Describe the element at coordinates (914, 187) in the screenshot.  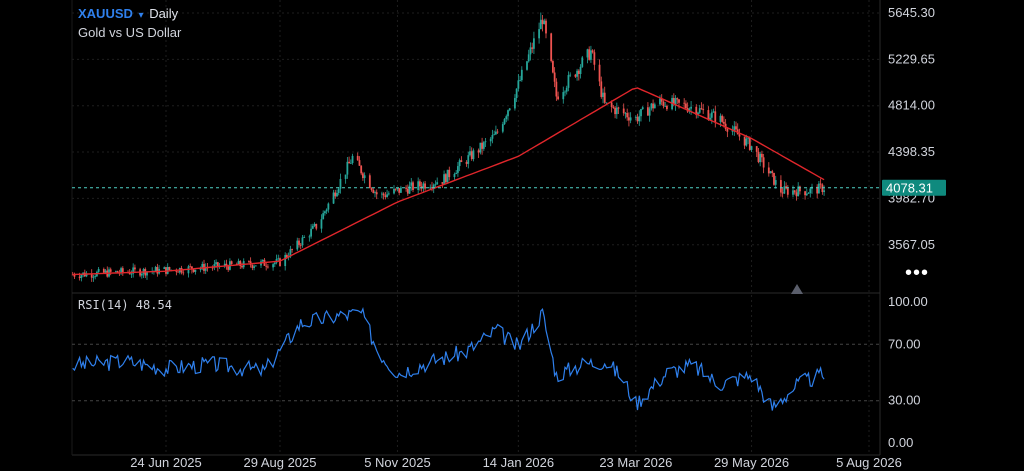
I see `last-price-badge: 4078.31` at that location.